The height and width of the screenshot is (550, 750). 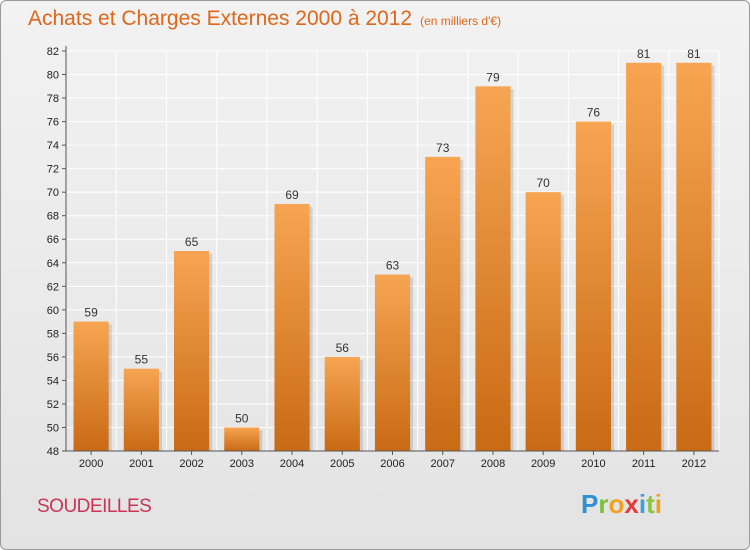 I want to click on x-tick-label-2008: 2008, so click(x=493, y=464).